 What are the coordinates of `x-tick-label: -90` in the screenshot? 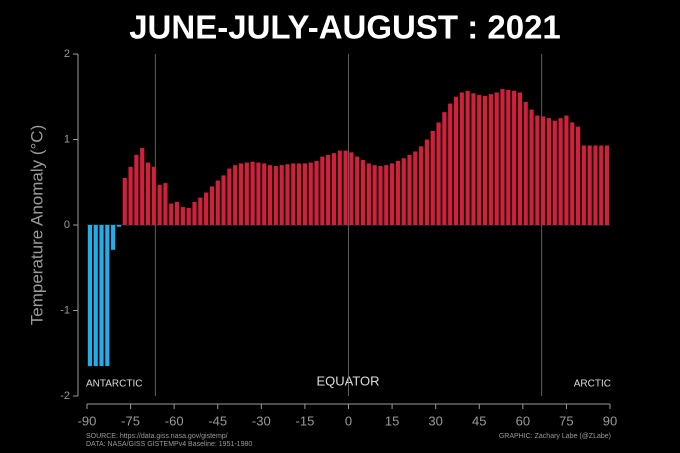 It's located at (87, 420).